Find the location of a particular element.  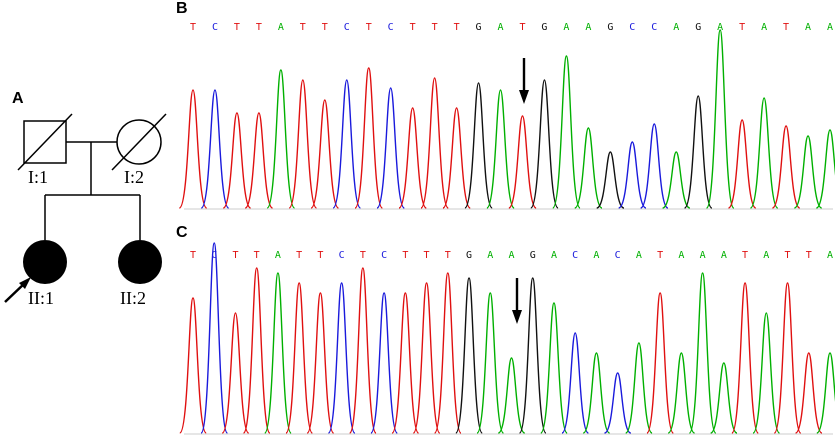

pedigree-label-i2: I:2 is located at coordinates (134, 177).